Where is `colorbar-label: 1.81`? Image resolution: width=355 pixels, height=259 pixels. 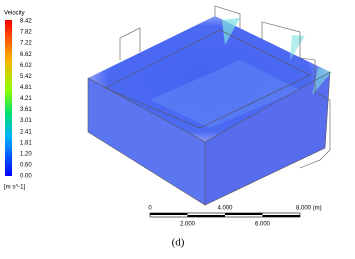
colorbar-label: 1.81 is located at coordinates (26, 143).